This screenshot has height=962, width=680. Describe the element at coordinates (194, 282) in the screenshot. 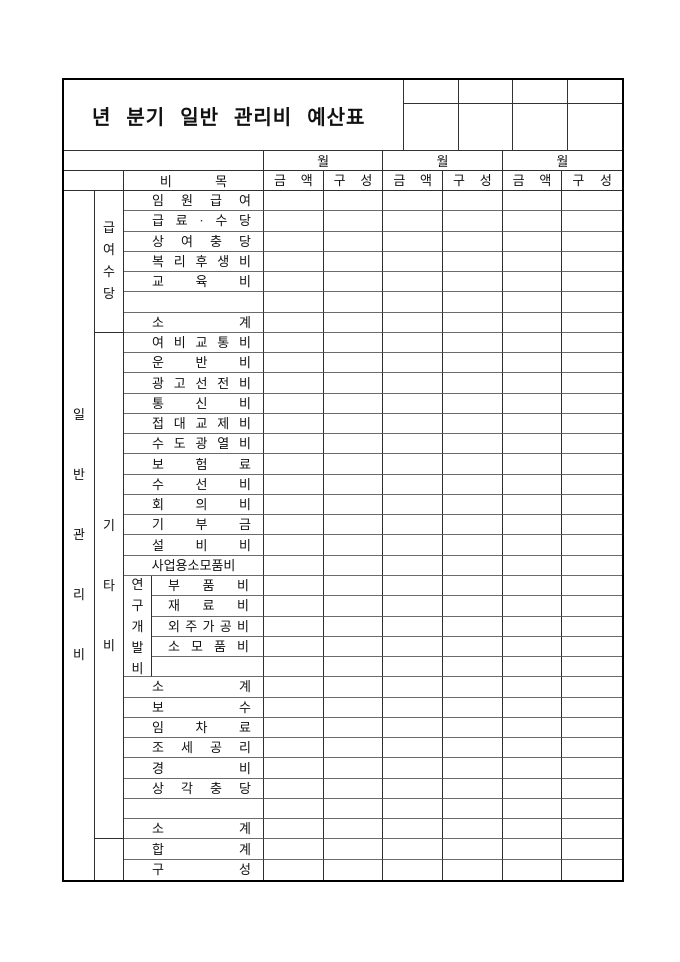

I see `row-label-cell: 교 육 비` at that location.